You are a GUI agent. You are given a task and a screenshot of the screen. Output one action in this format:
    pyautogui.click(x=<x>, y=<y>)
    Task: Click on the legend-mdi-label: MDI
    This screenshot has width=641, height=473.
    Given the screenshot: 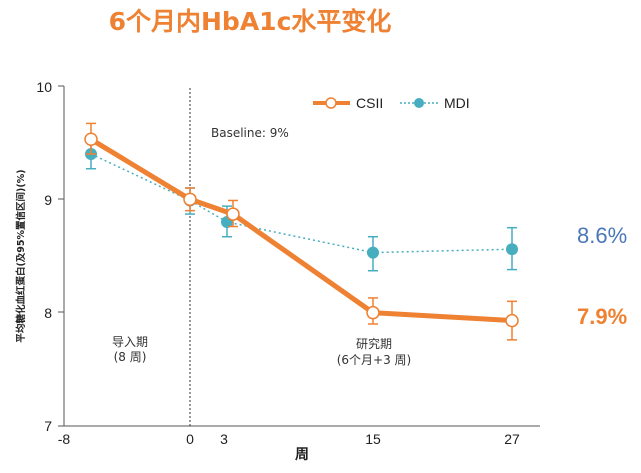 What is the action you would take?
    pyautogui.click(x=457, y=103)
    